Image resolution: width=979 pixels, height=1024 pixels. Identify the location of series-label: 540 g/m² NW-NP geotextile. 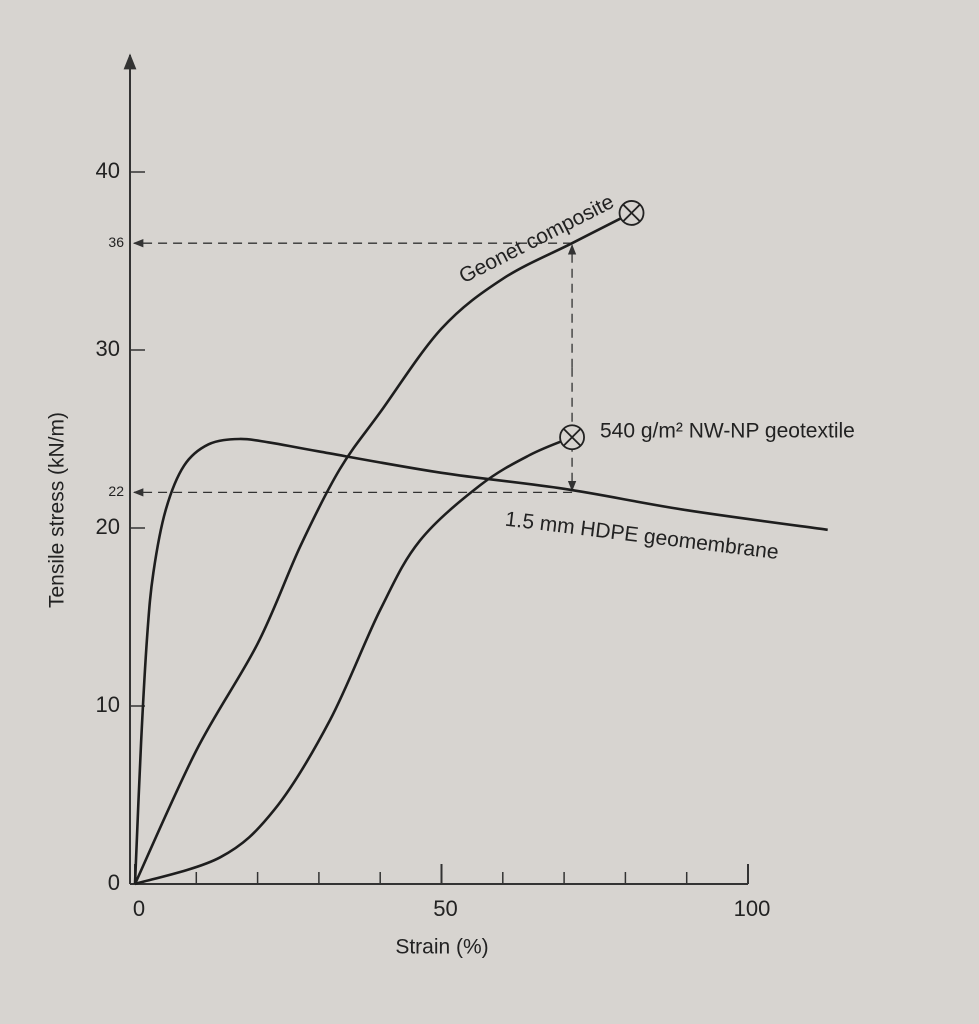
(727, 431).